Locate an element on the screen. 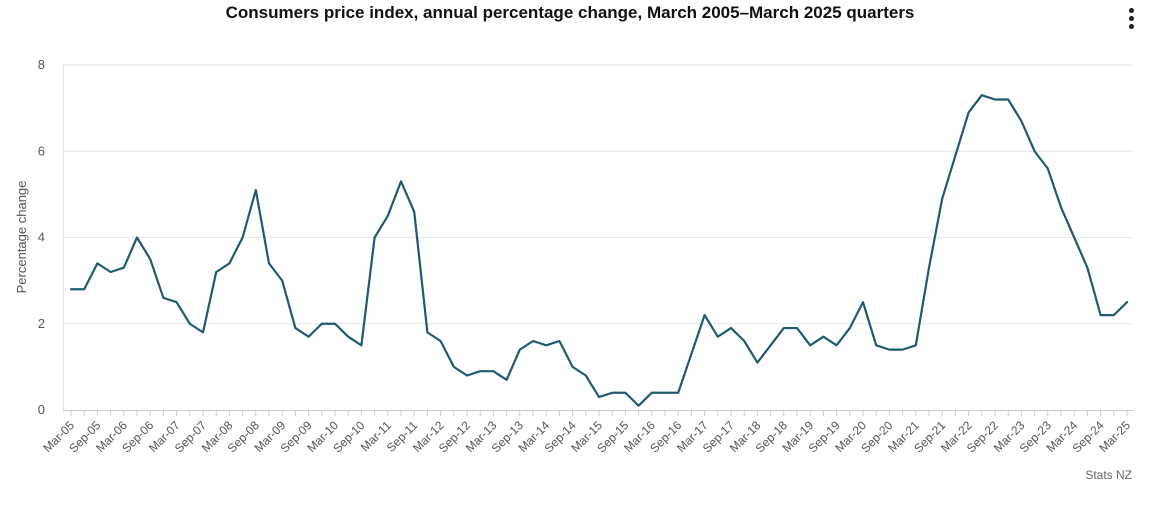 The height and width of the screenshot is (512, 1160). chart-menu-button is located at coordinates (1131, 20).